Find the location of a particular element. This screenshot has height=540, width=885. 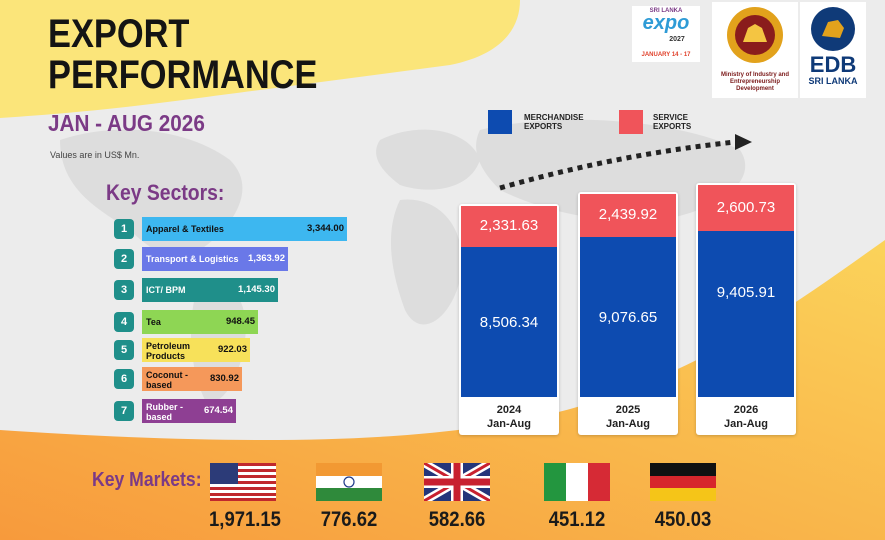

sector-label: Coconut - based is located at coordinates (167, 380).